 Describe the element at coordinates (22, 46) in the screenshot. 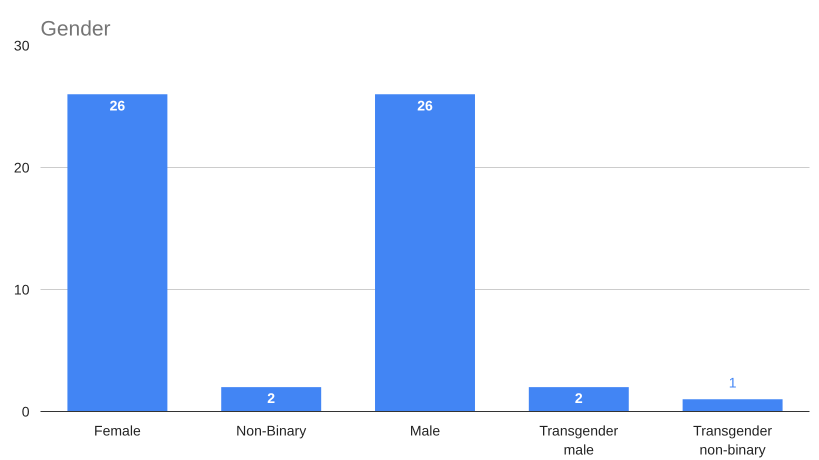

I see `y-tick-label: 30` at that location.